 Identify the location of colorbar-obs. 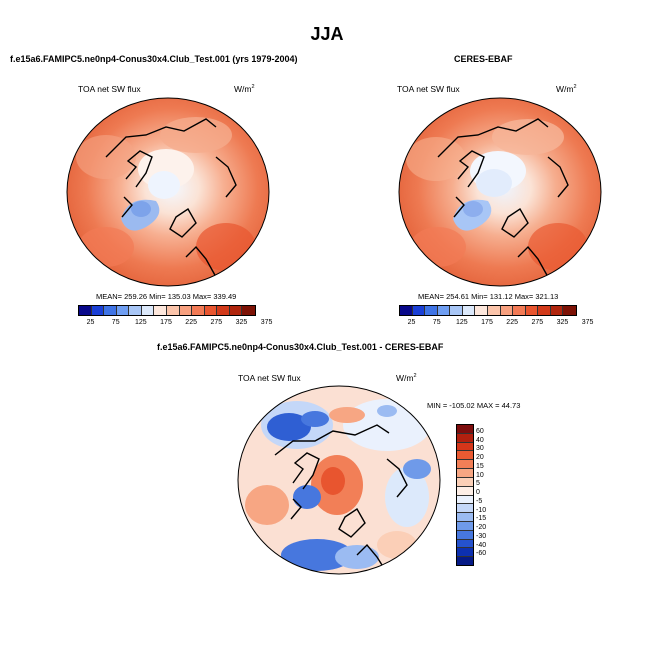
(488, 310).